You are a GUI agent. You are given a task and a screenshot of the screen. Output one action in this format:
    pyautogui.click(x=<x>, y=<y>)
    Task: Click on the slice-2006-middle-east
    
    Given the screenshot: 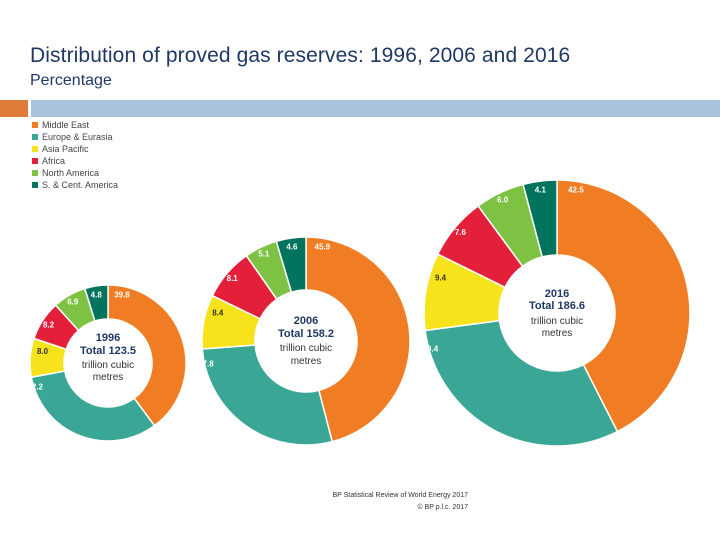 What is the action you would take?
    pyautogui.click(x=358, y=339)
    